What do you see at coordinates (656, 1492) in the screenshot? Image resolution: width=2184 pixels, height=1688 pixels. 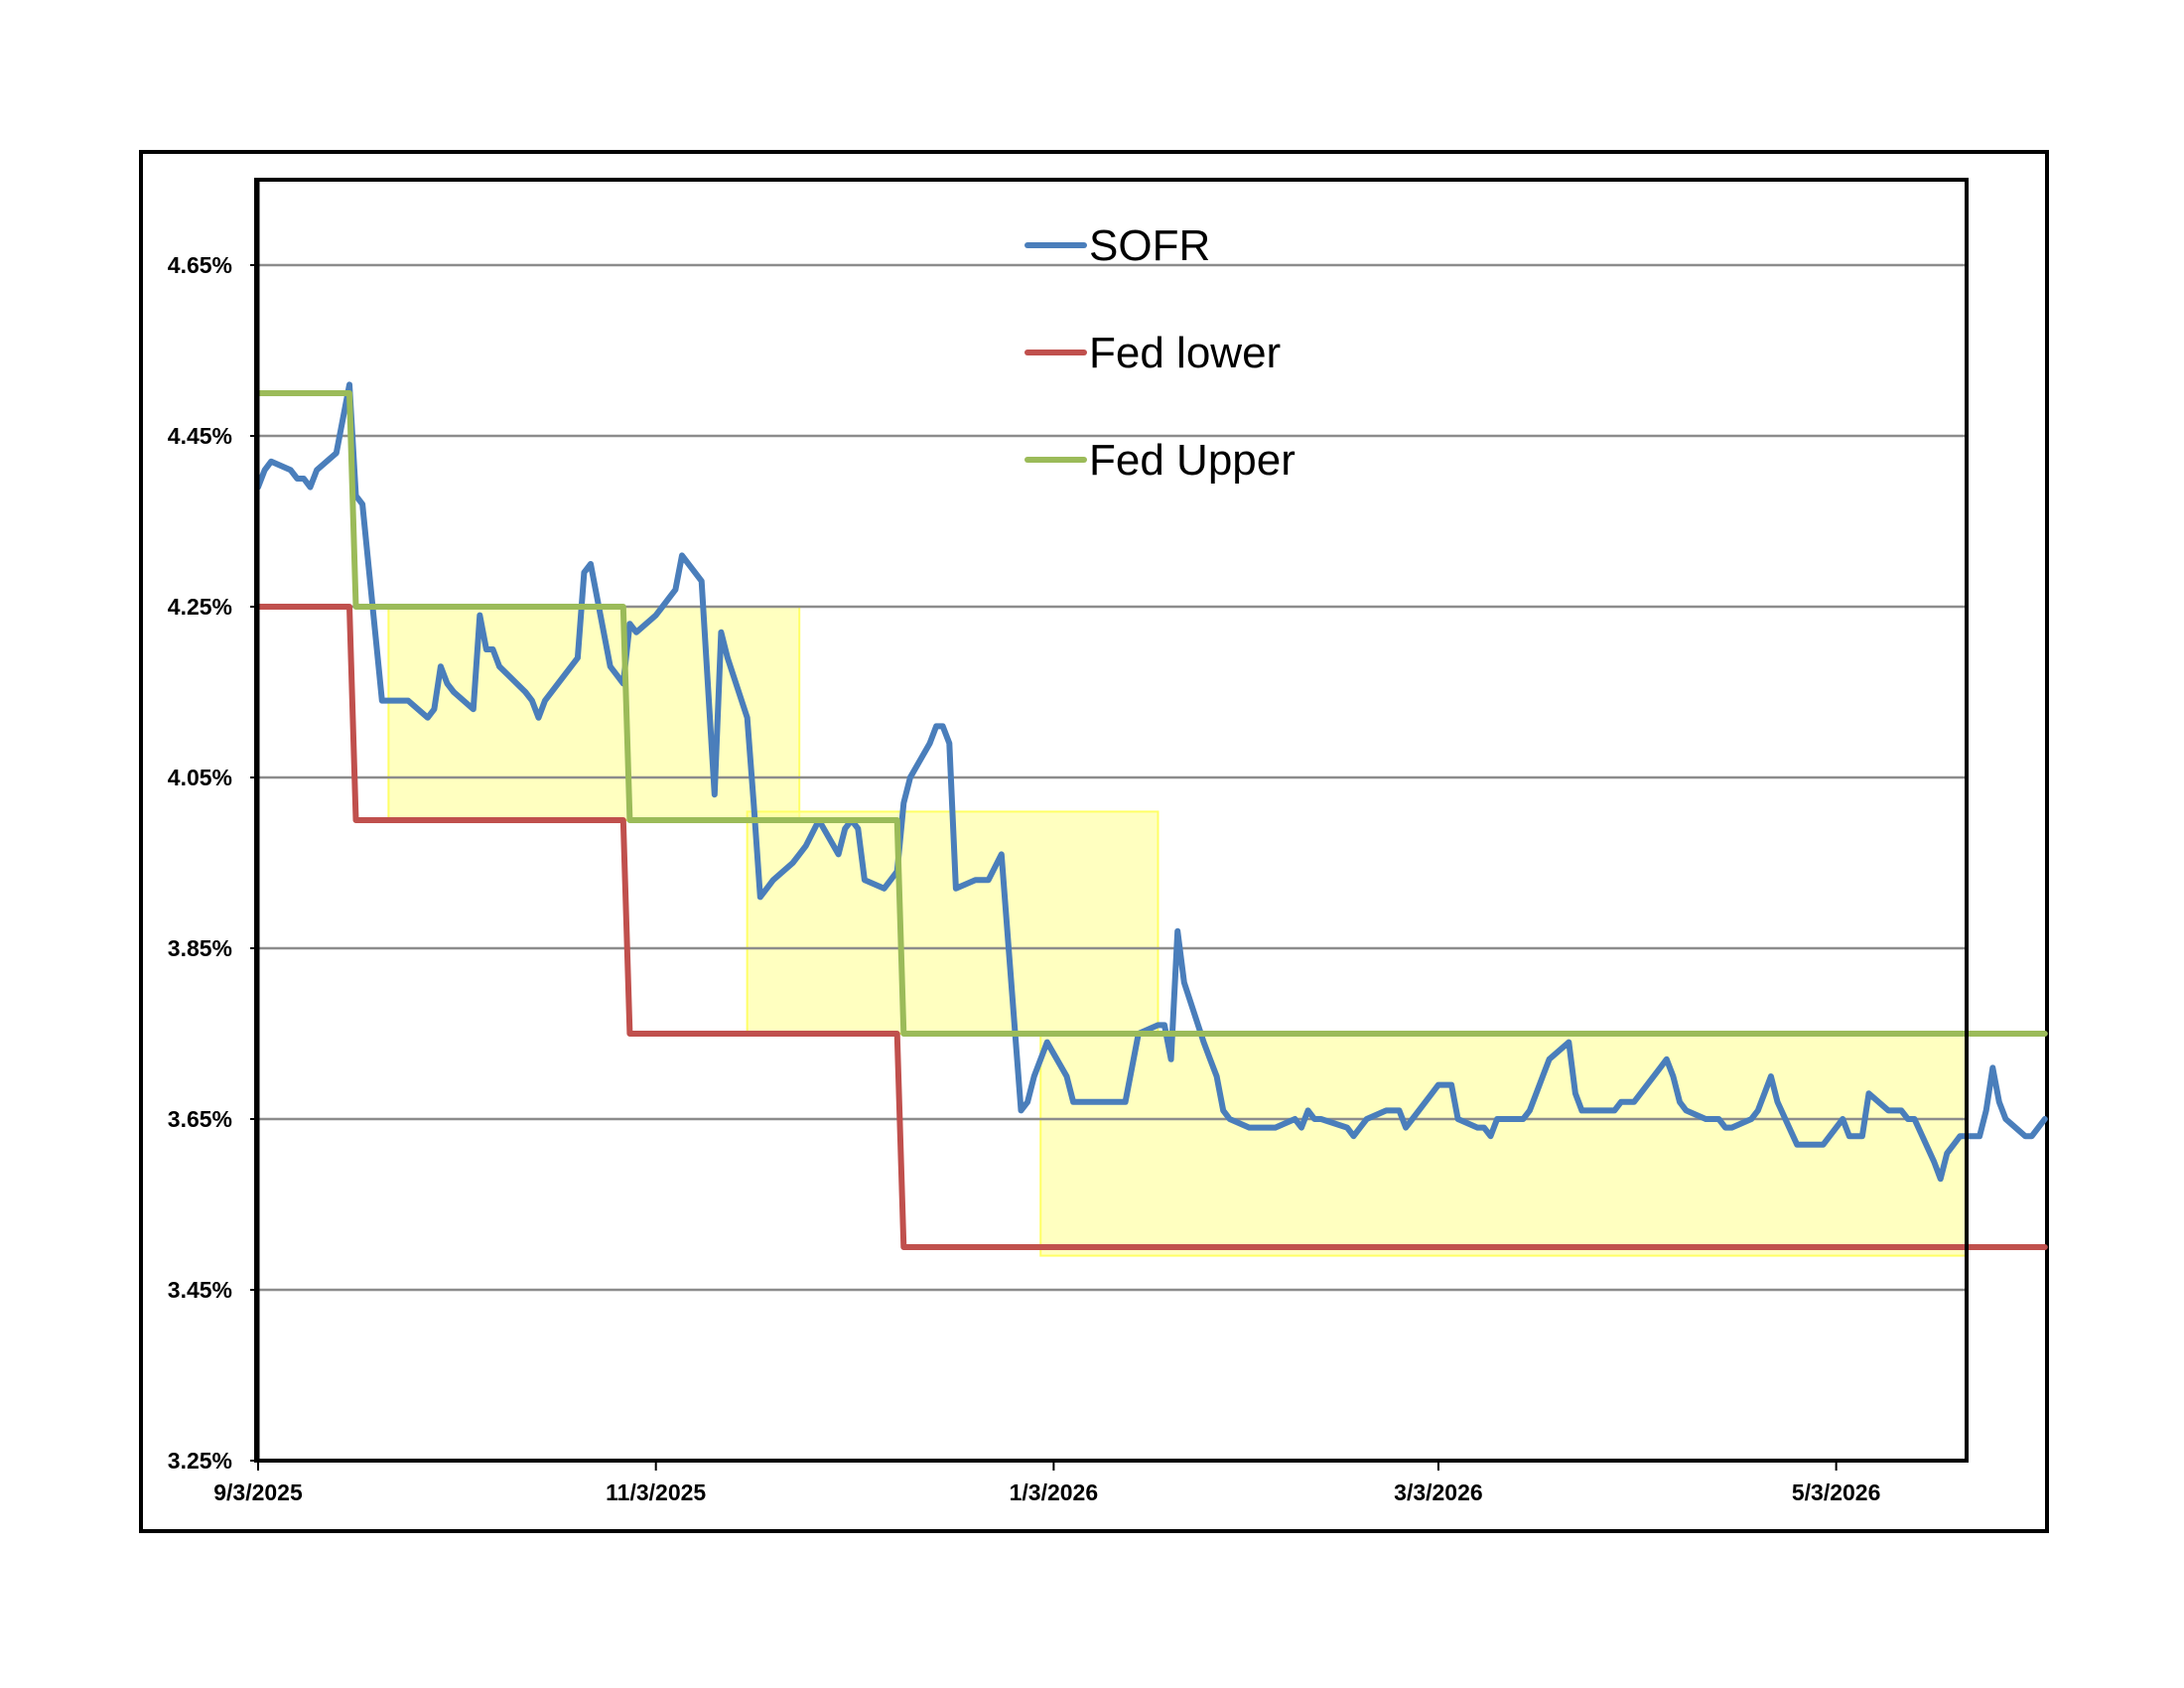 I see `x-tick-label: 11/3/2025` at bounding box center [656, 1492].